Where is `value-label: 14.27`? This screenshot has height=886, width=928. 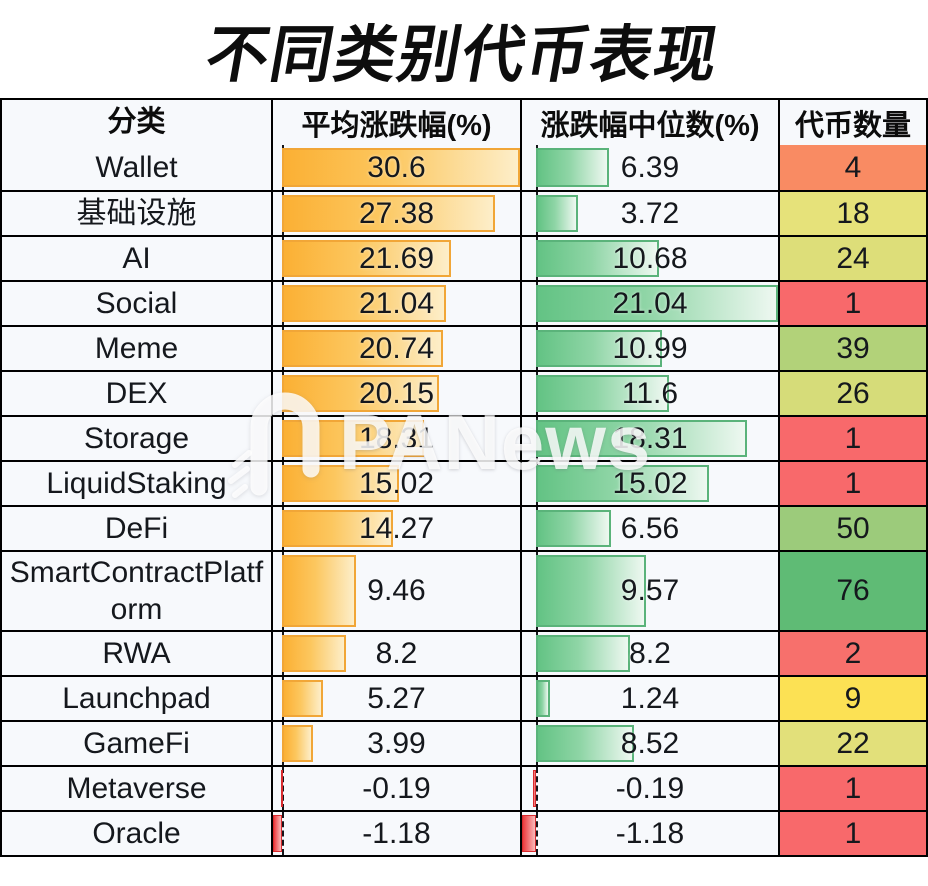 value-label: 14.27 is located at coordinates (396, 528).